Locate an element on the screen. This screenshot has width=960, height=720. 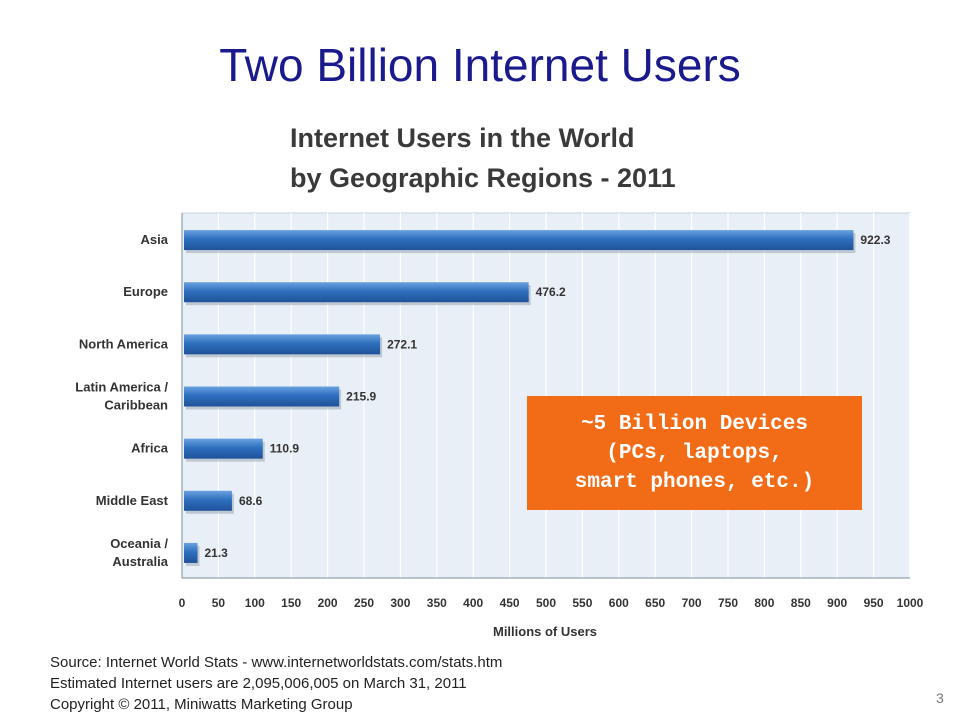
page-number: 3 is located at coordinates (940, 698).